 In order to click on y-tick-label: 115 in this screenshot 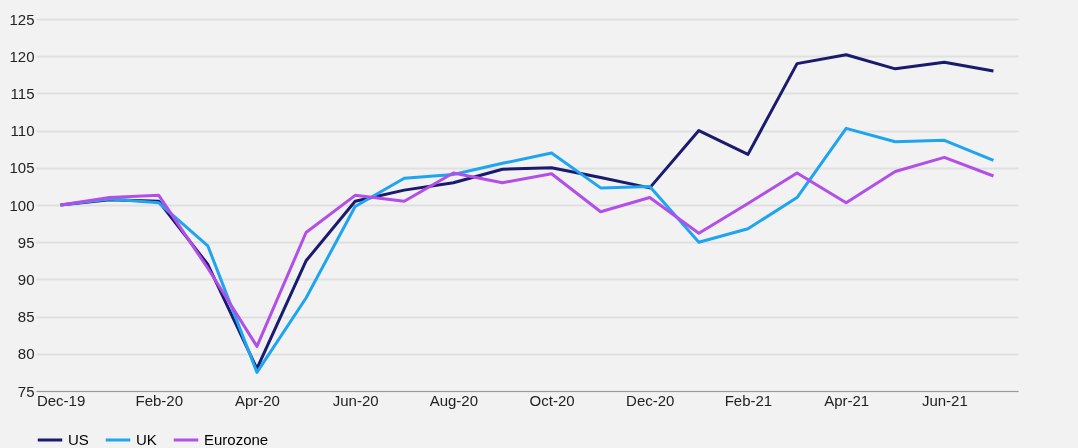, I will do `click(22, 93)`.